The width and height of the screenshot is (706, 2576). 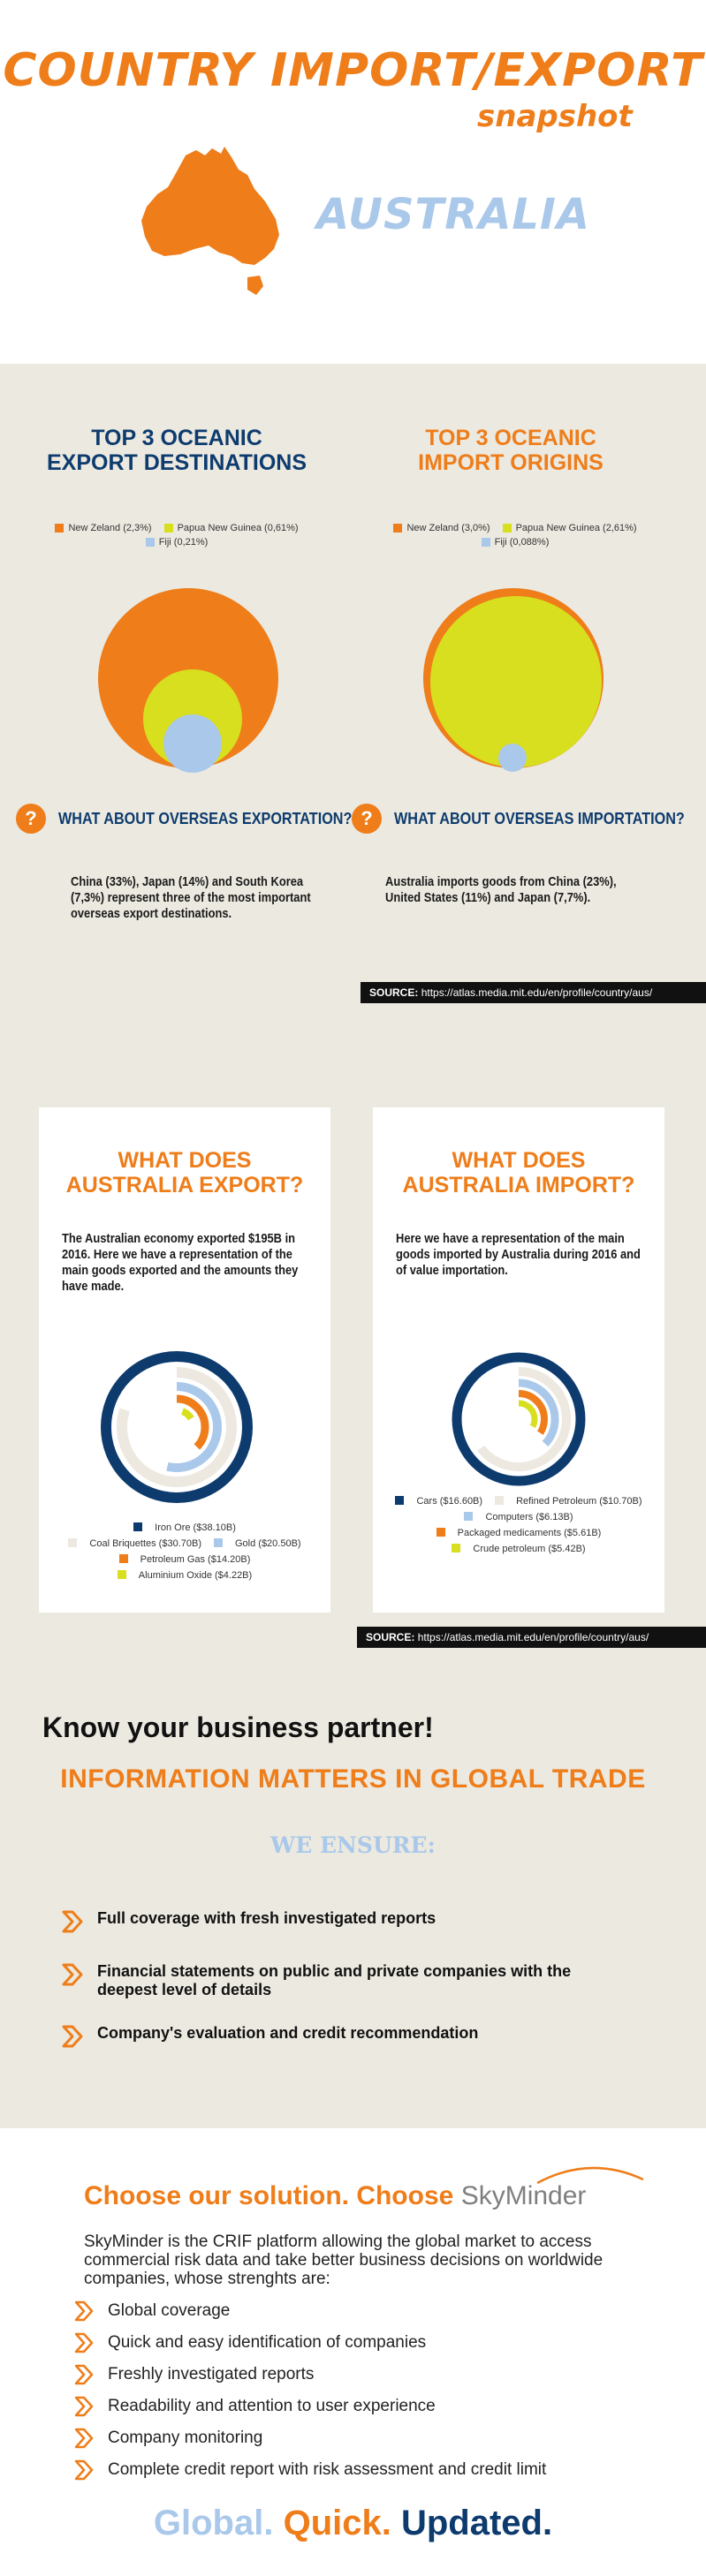 I want to click on import-radial-chart, so click(x=519, y=1419).